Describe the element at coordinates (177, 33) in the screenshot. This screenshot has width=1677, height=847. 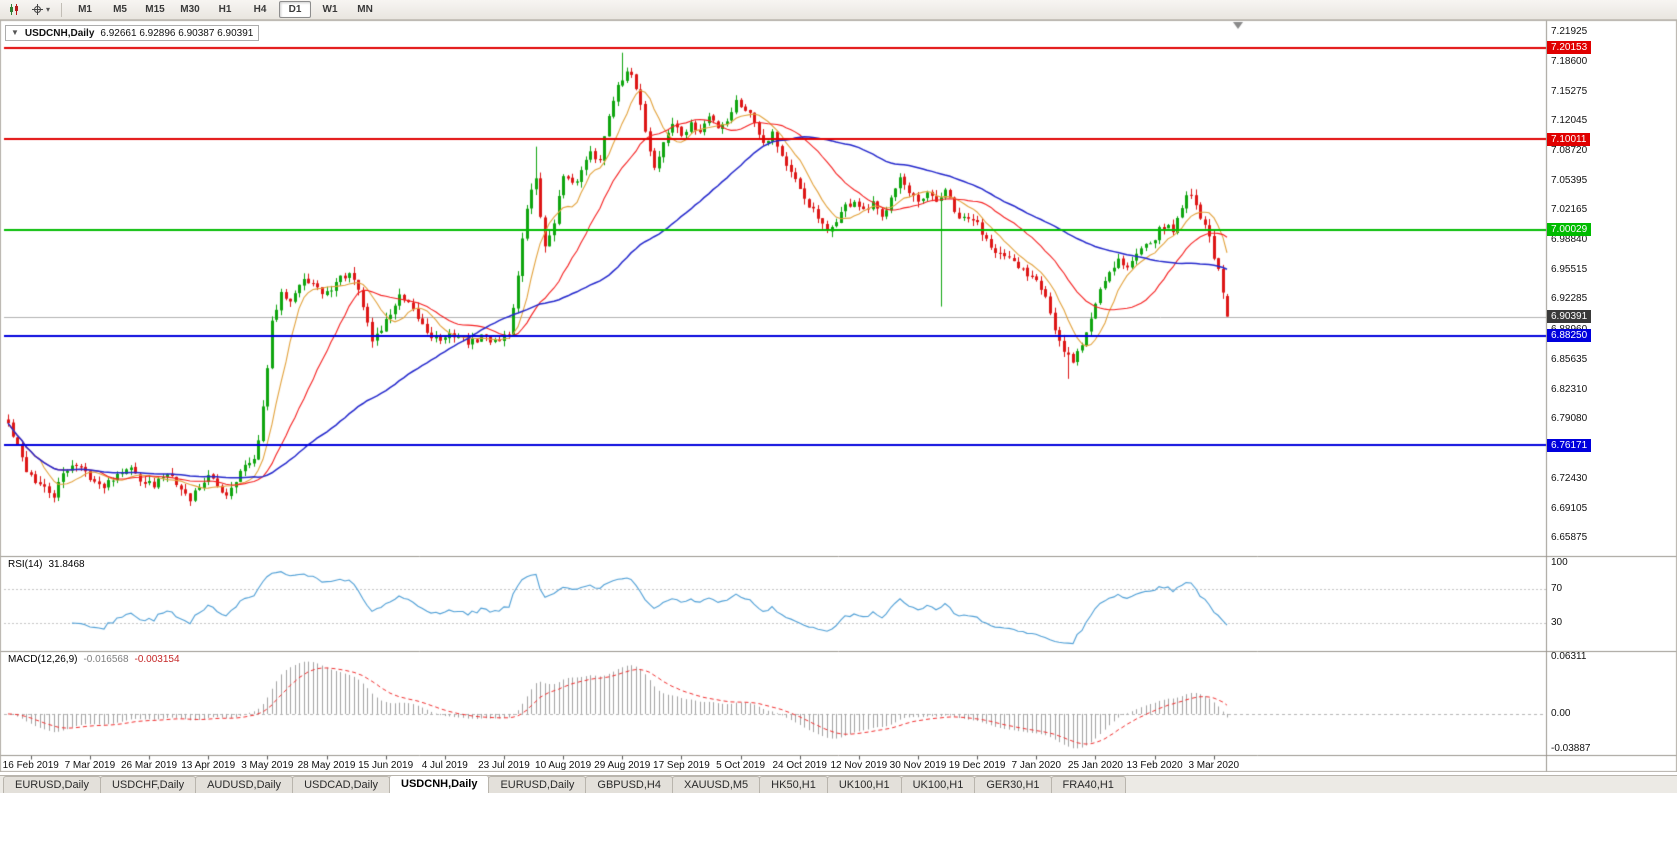
I see `chart-ohlc-readout: 6.92661 6.92896 6.90387 6.90391` at that location.